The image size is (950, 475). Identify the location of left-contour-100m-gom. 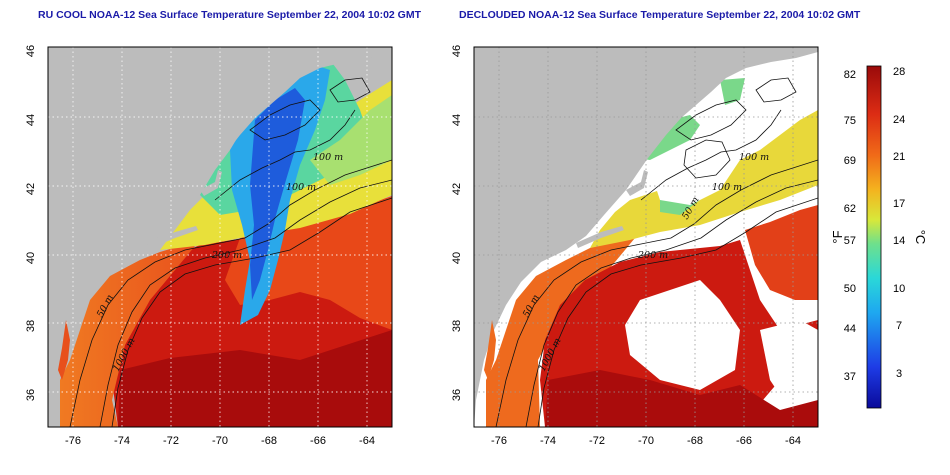
(285, 155).